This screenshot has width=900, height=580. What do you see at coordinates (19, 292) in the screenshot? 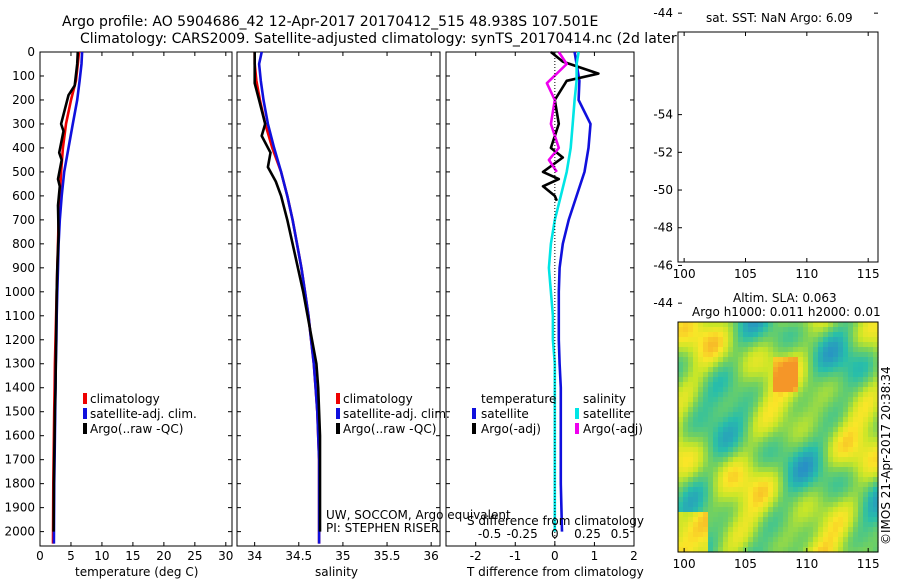
I see `depth-tick-label: 1000` at bounding box center [19, 292].